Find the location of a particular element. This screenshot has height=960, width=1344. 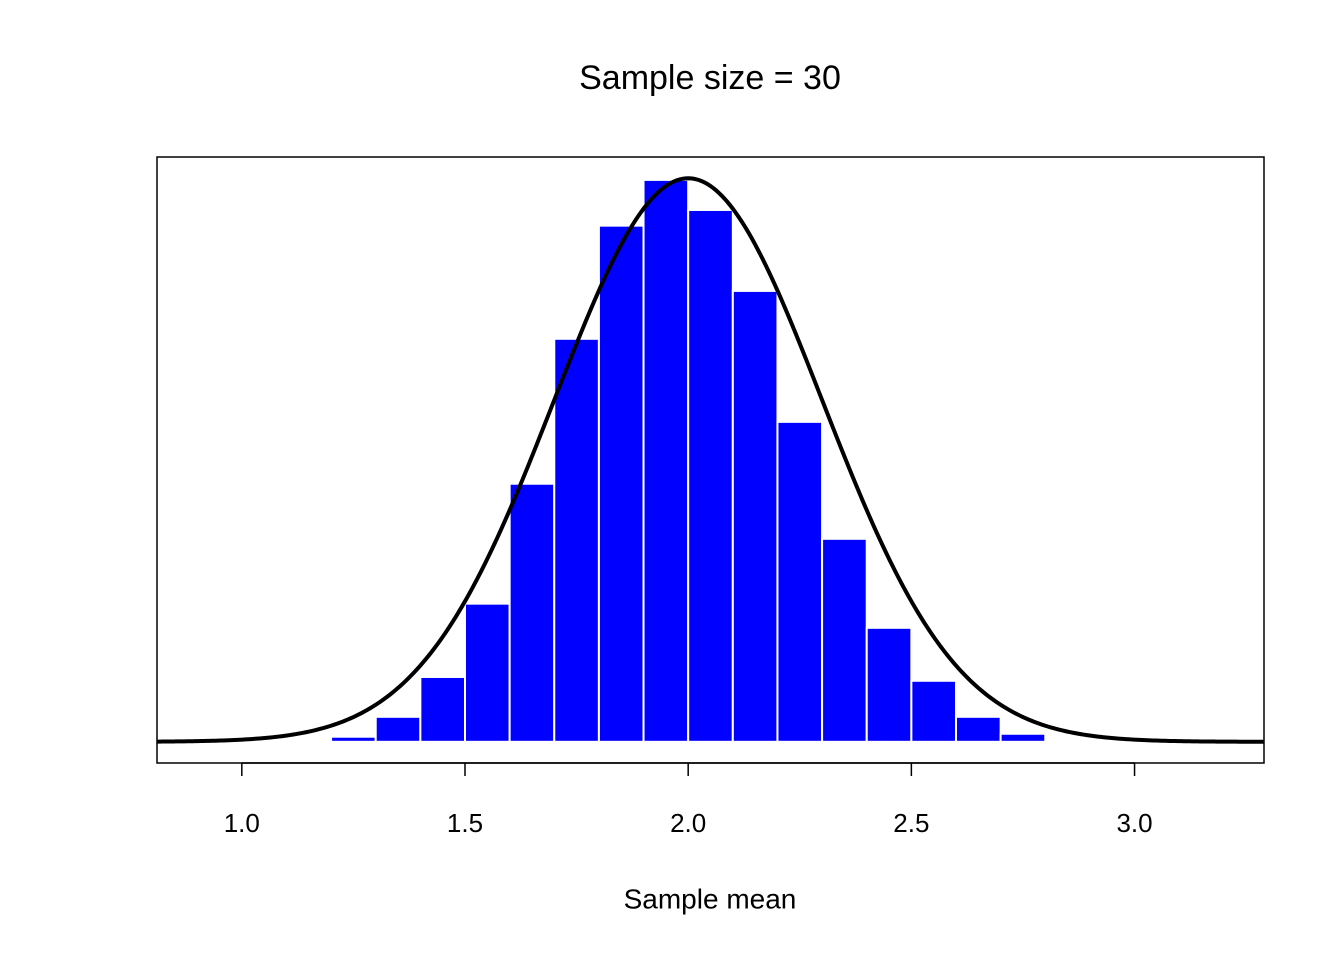

x-axis-label: Sample mean is located at coordinates (710, 898).